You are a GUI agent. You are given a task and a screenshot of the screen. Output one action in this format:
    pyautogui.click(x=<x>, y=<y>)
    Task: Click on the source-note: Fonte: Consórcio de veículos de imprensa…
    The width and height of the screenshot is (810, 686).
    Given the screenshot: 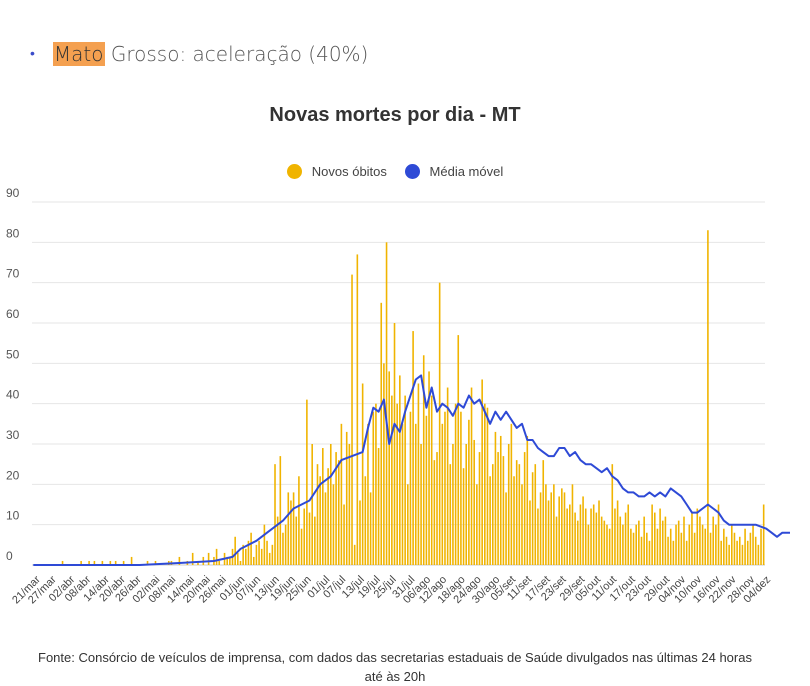 What is the action you would take?
    pyautogui.click(x=395, y=667)
    